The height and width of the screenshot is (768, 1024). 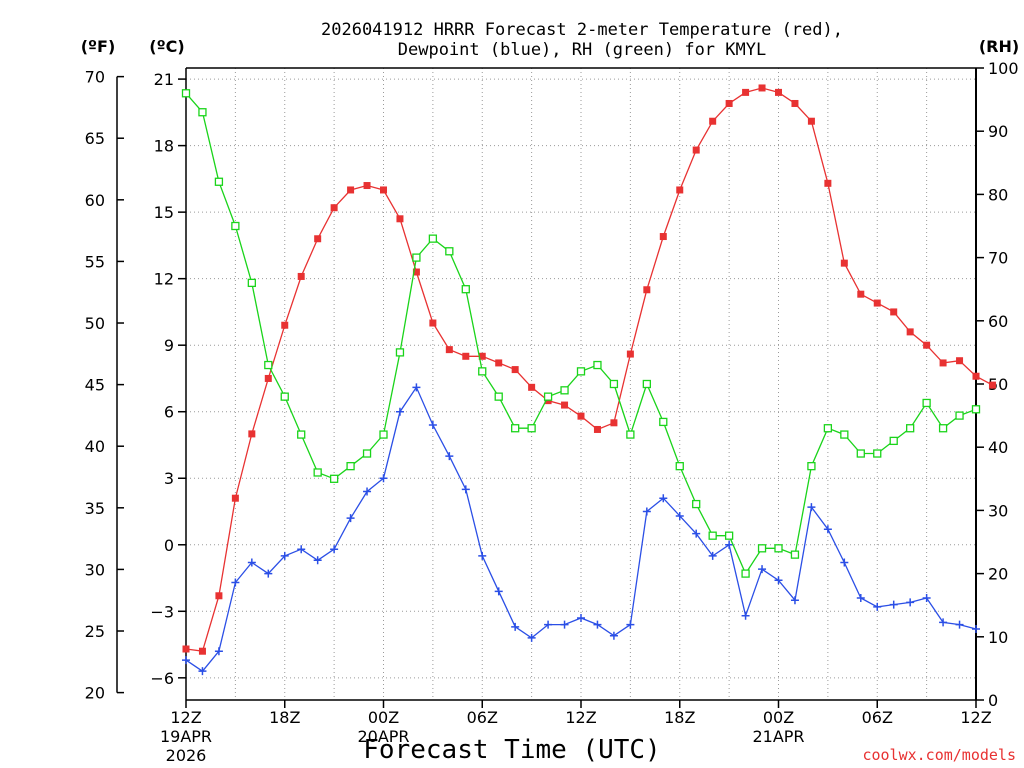 I want to click on fahrenheit-tick-label: 30, so click(x=95, y=569).